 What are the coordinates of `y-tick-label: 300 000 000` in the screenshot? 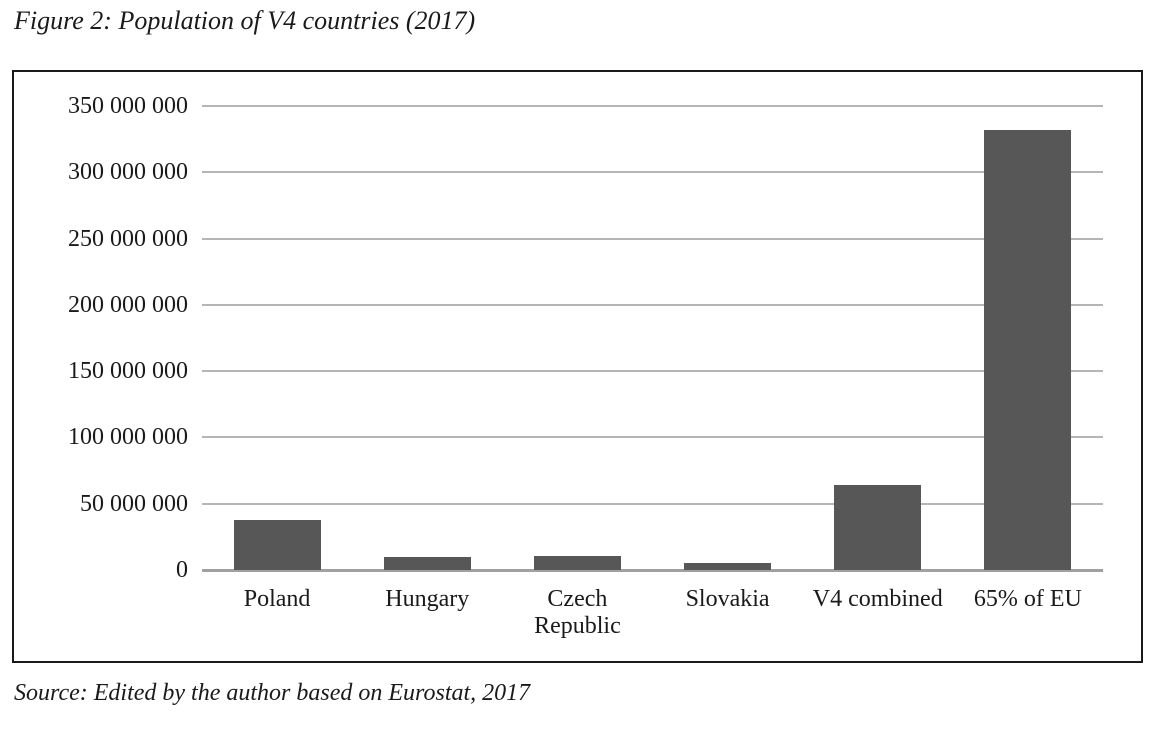 It's located at (128, 172).